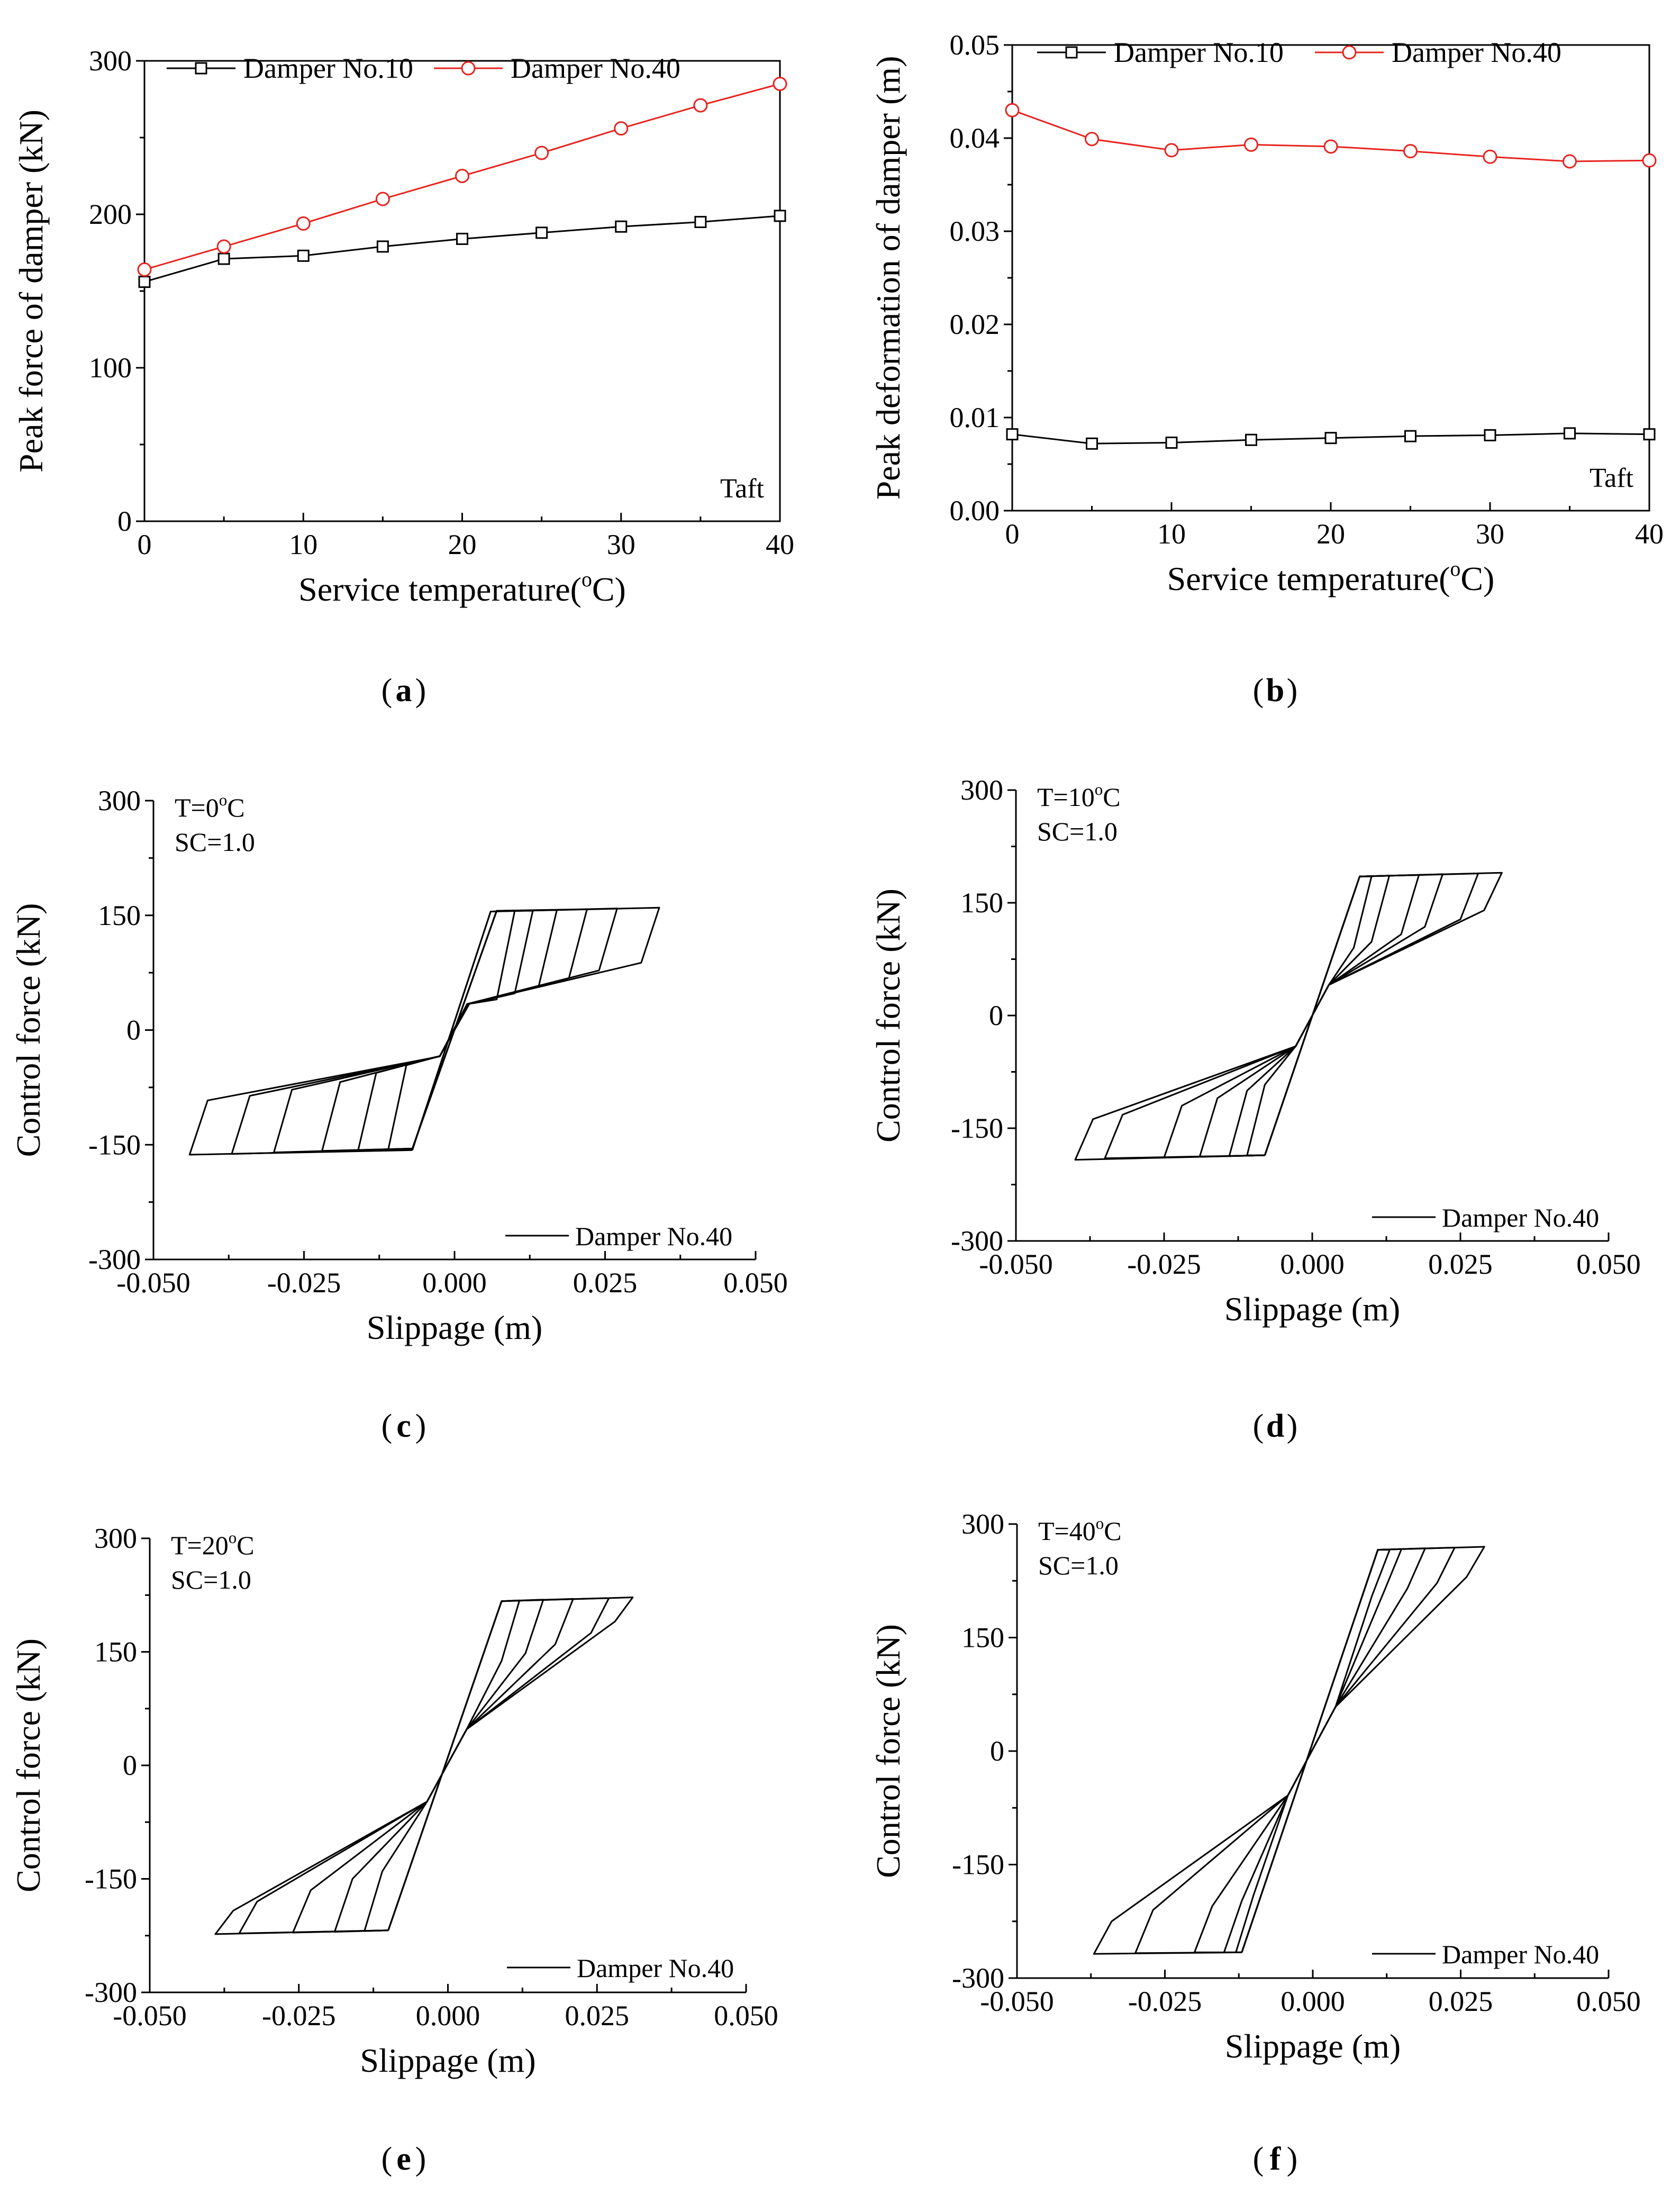  Describe the element at coordinates (975, 45) in the screenshot. I see `y-tick-label: 0.05` at that location.